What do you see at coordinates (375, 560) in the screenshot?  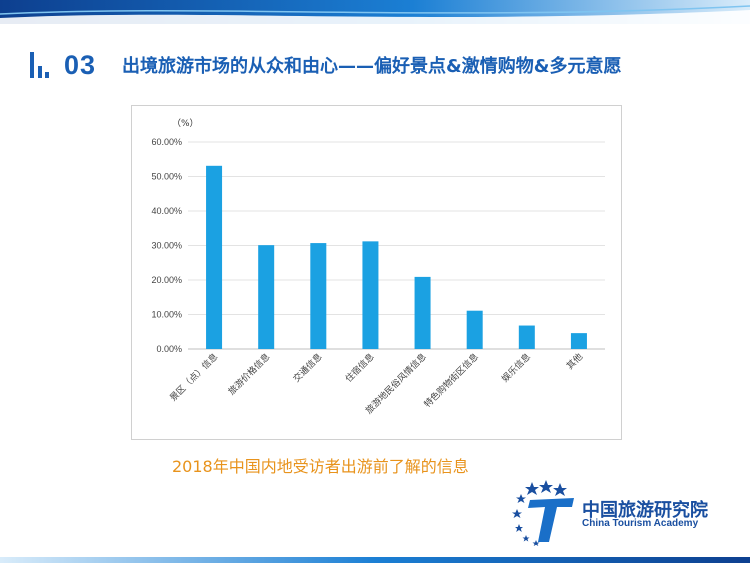 I see `bottom-decor-band` at bounding box center [375, 560].